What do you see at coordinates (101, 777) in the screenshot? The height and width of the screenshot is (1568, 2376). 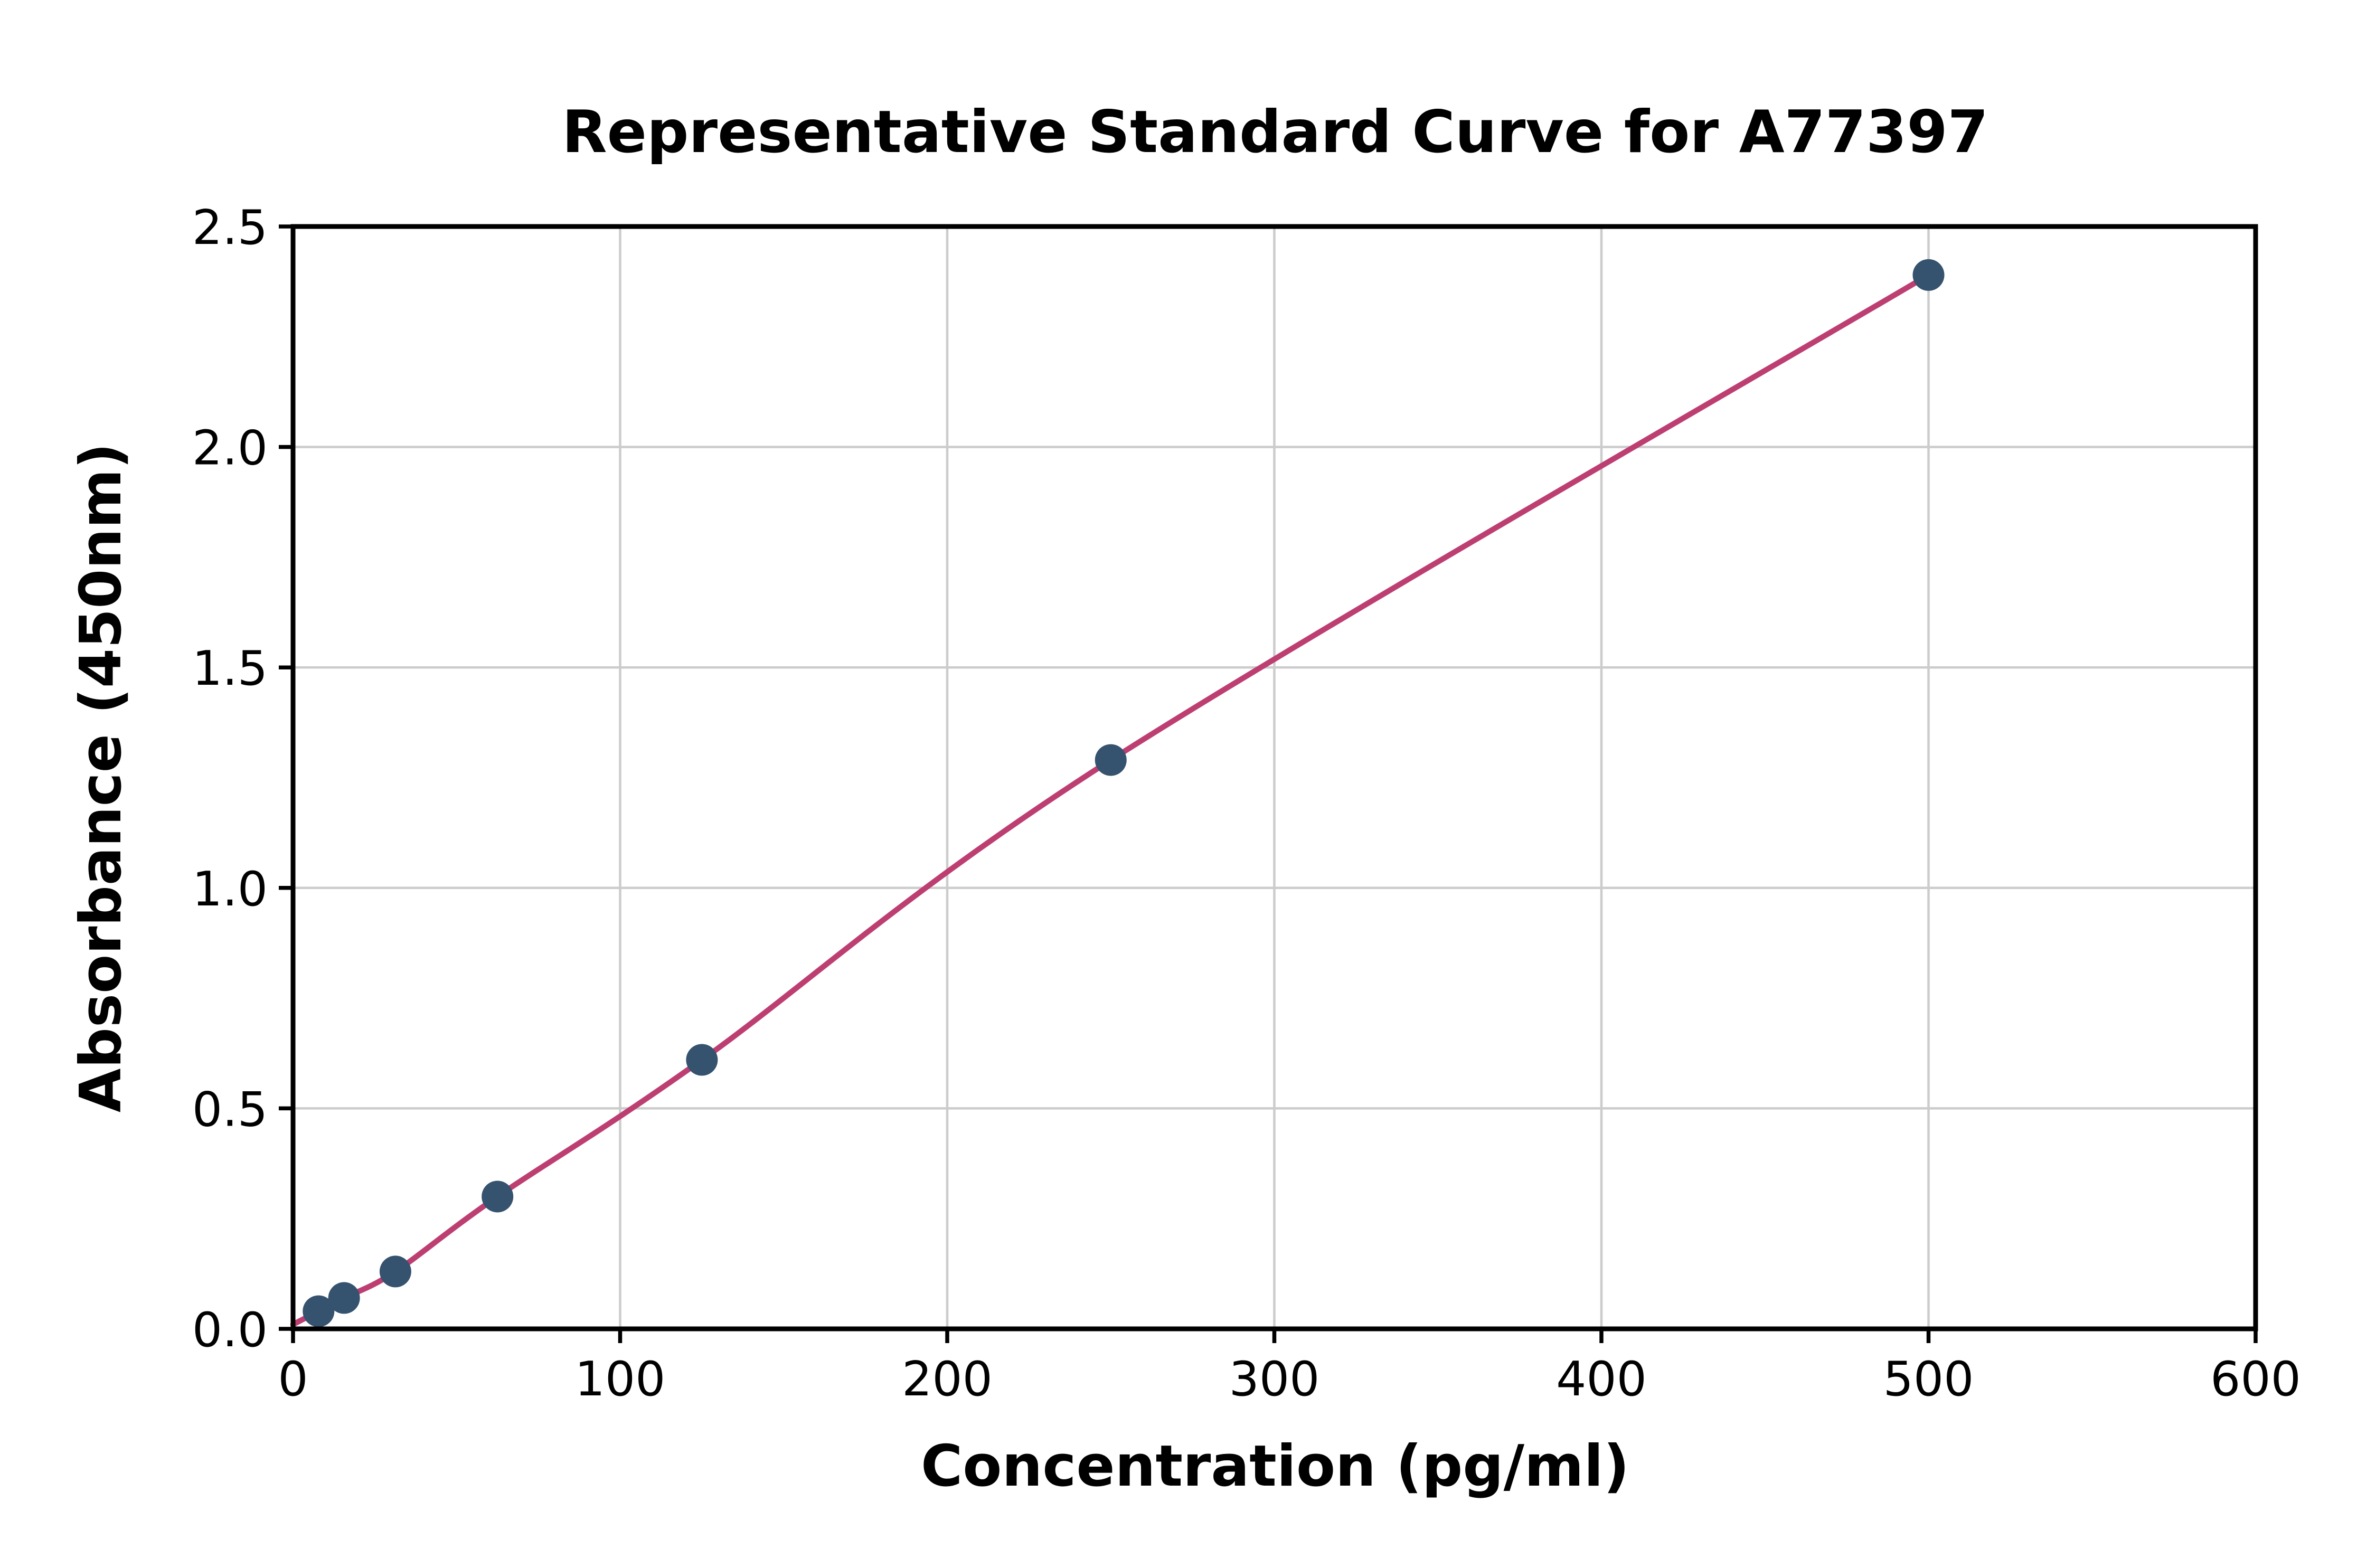 I see `y-axis-label: Absorbance (450nm)` at bounding box center [101, 777].